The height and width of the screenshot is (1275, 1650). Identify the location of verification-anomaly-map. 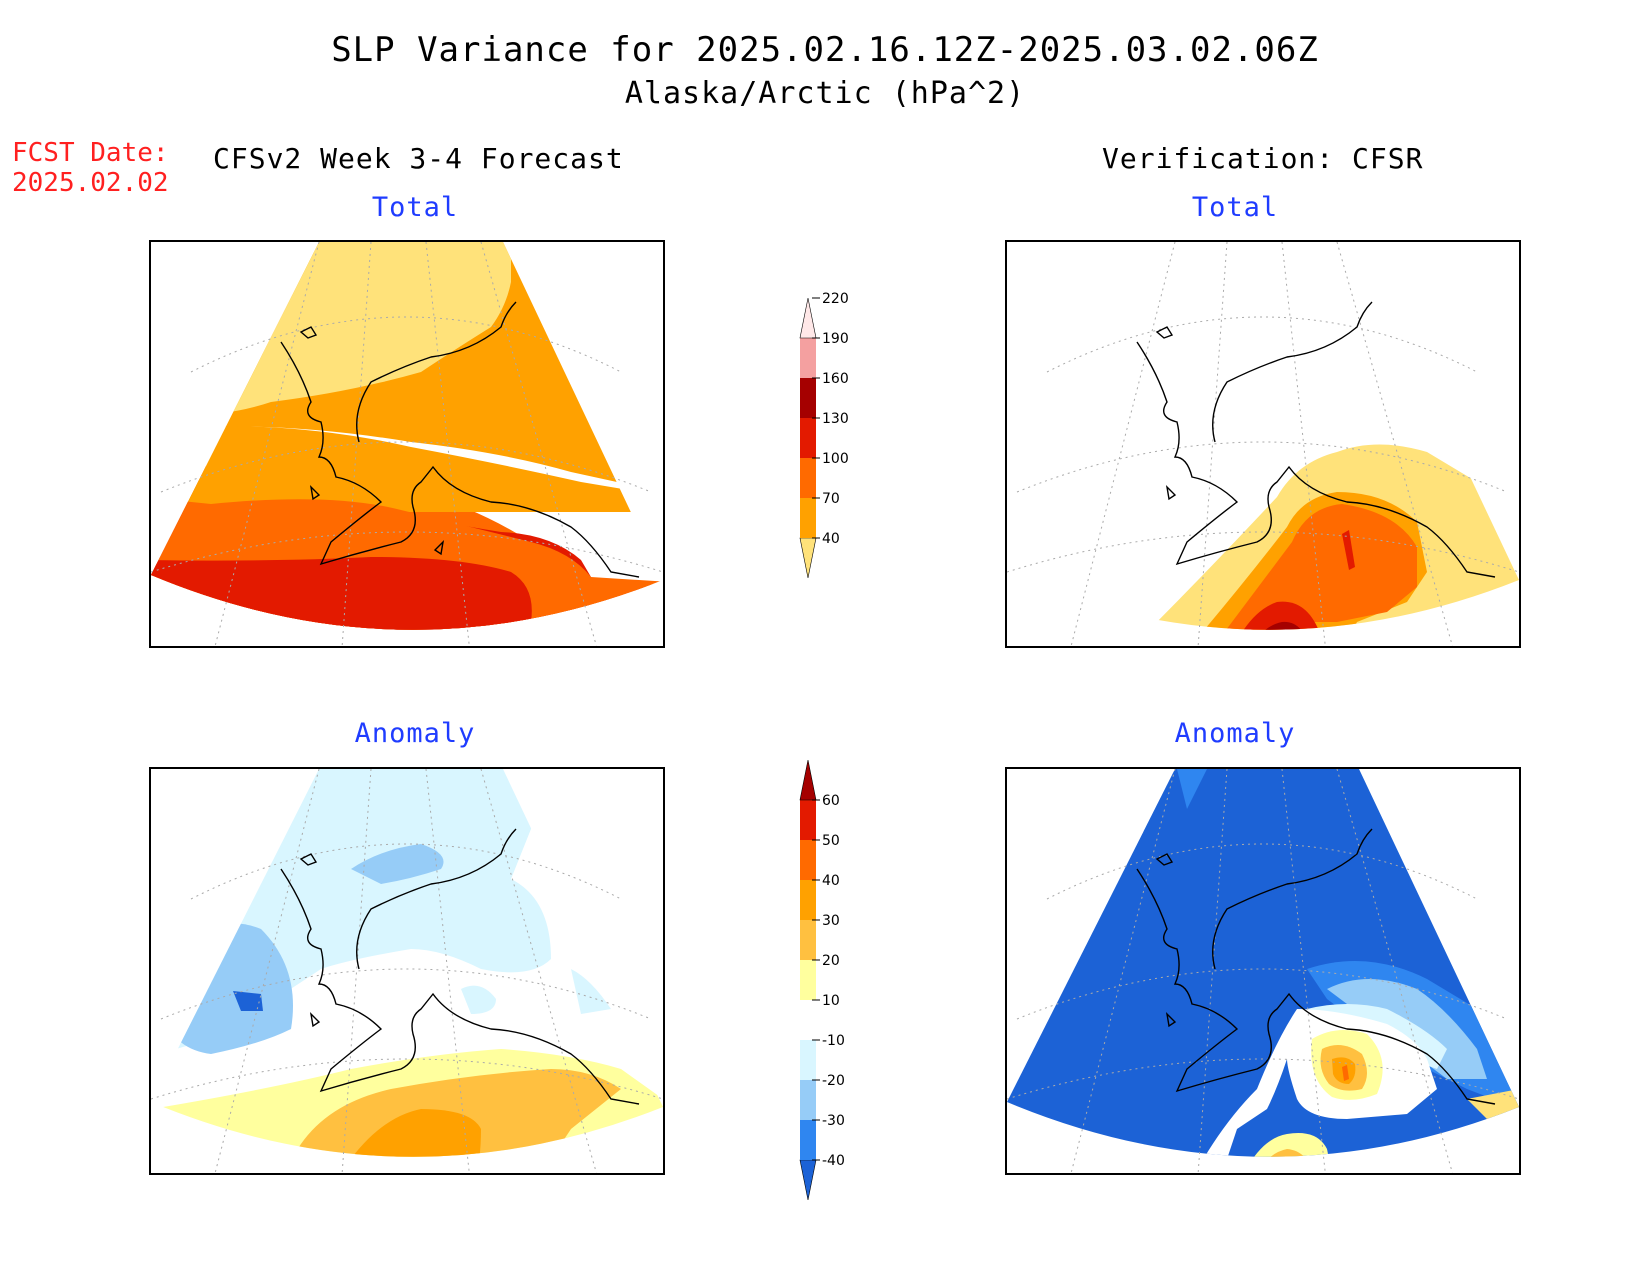
(1263, 971).